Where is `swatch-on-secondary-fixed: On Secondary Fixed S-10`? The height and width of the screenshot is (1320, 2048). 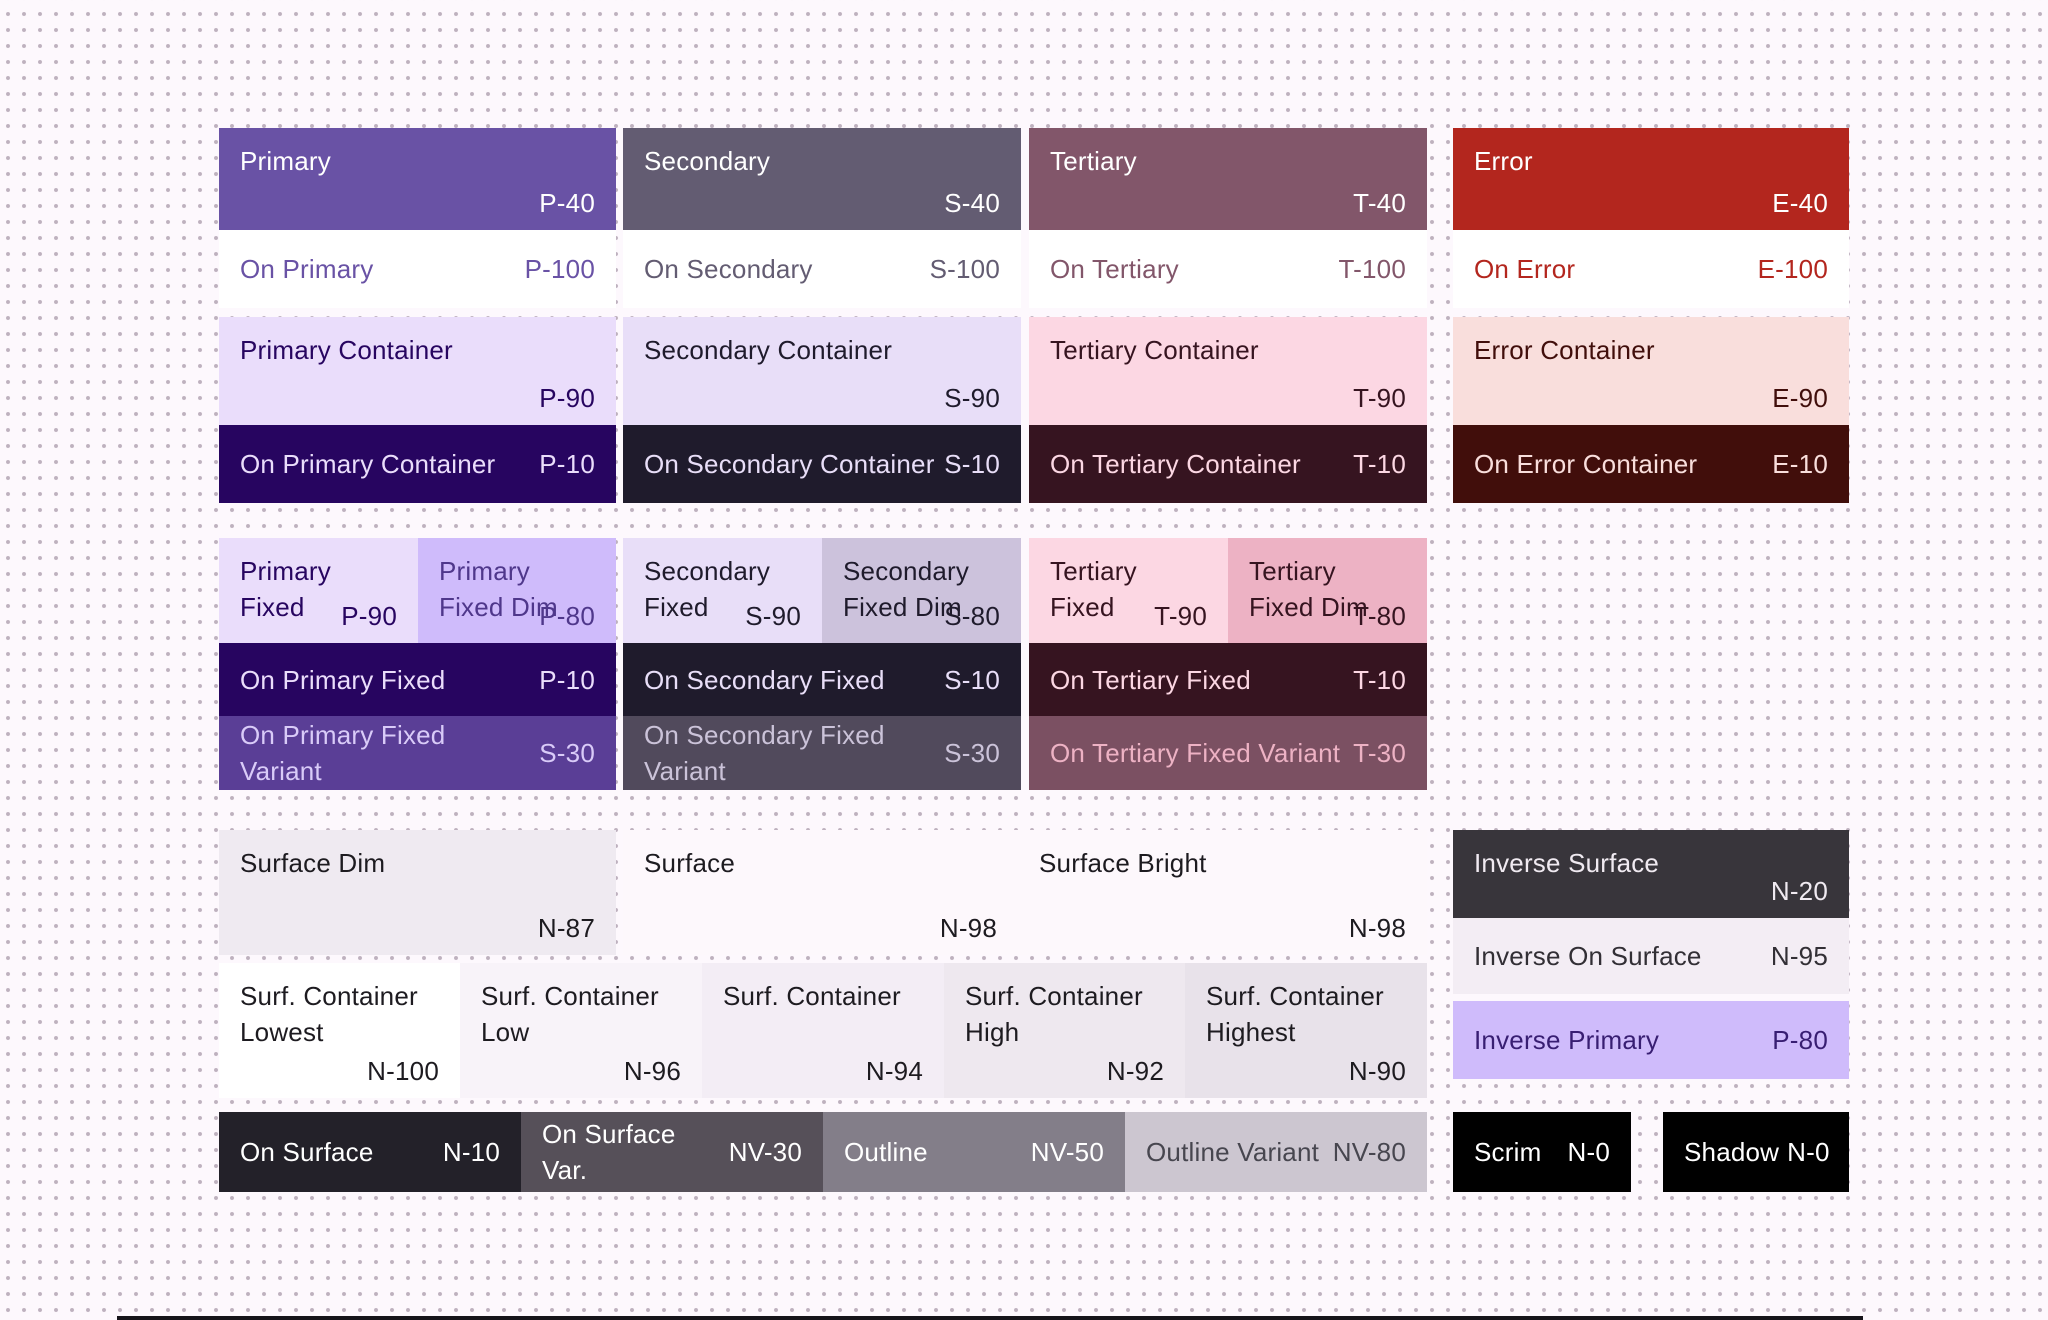 swatch-on-secondary-fixed: On Secondary Fixed S-10 is located at coordinates (822, 679).